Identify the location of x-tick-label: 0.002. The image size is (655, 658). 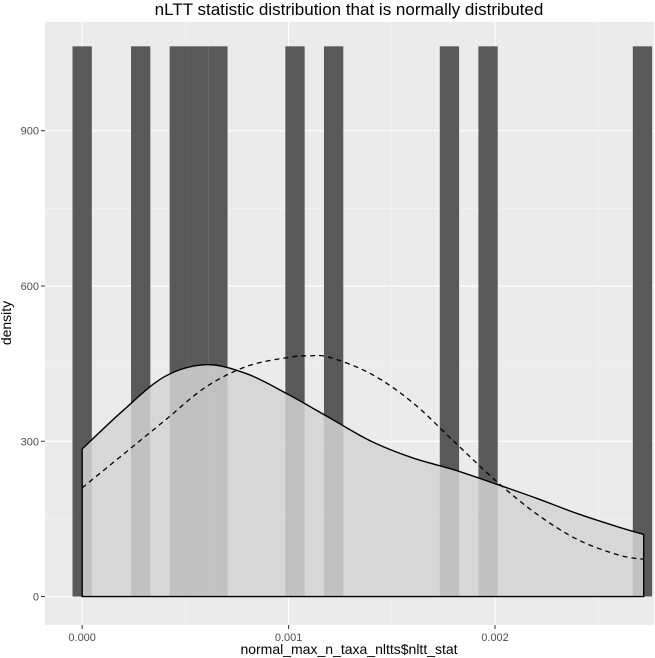
(495, 638).